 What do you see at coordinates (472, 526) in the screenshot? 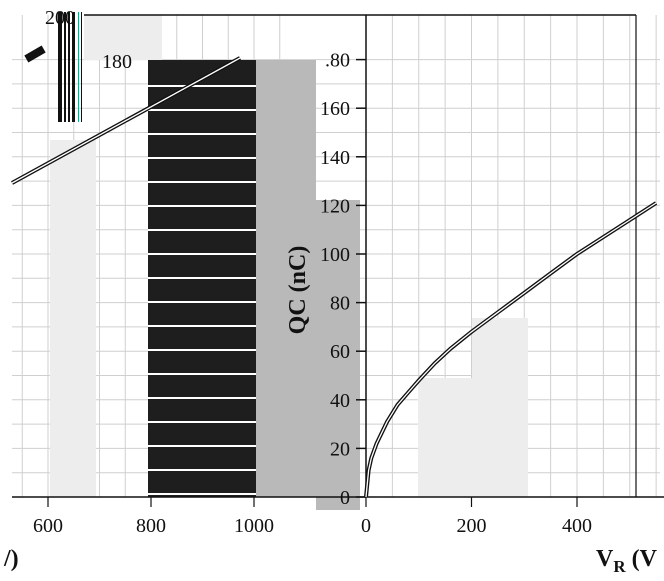
I see `x-tick-label: 200` at bounding box center [472, 526].